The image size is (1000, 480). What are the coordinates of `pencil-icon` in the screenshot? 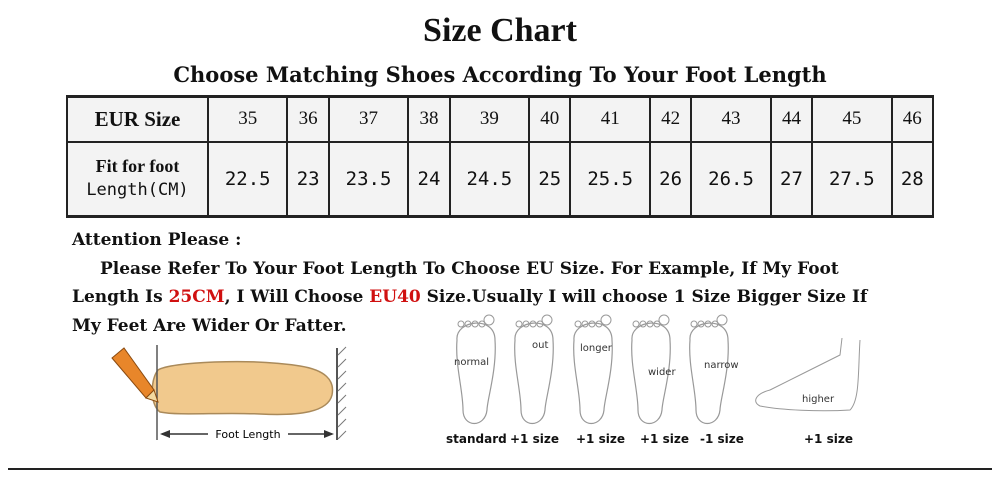 It's located at (135, 375).